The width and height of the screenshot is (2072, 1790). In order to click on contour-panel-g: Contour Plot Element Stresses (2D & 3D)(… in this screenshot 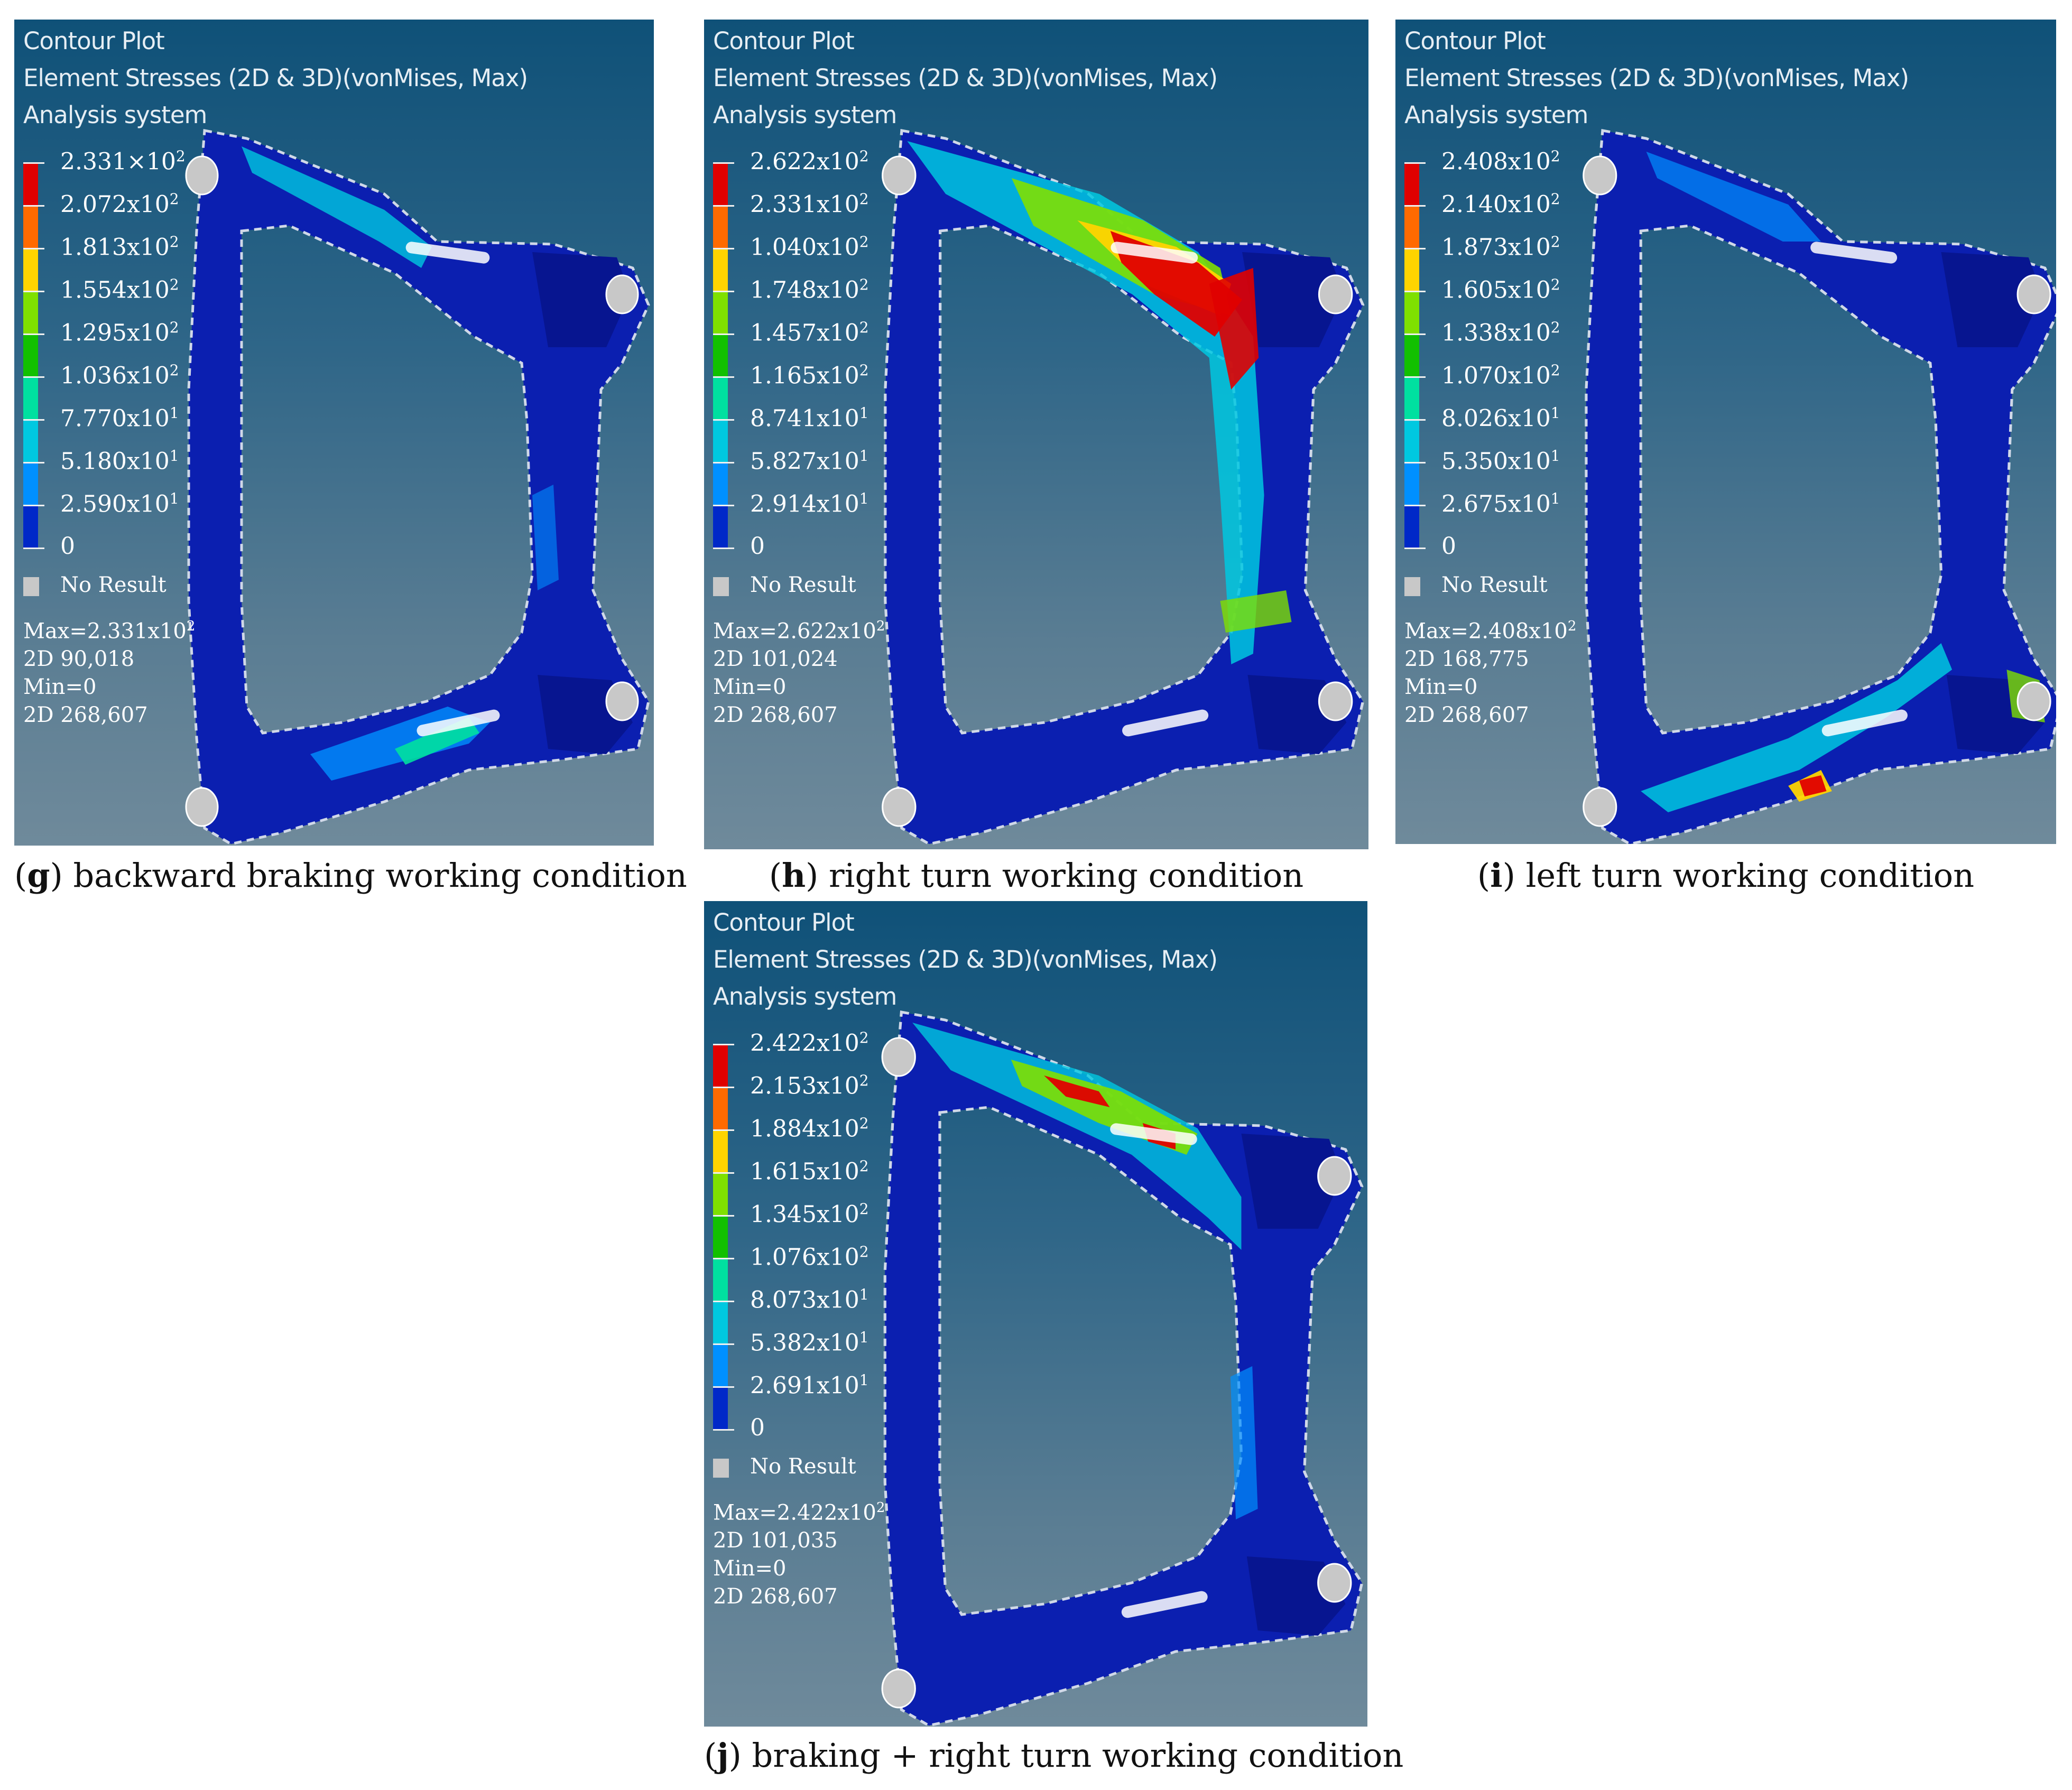, I will do `click(334, 433)`.